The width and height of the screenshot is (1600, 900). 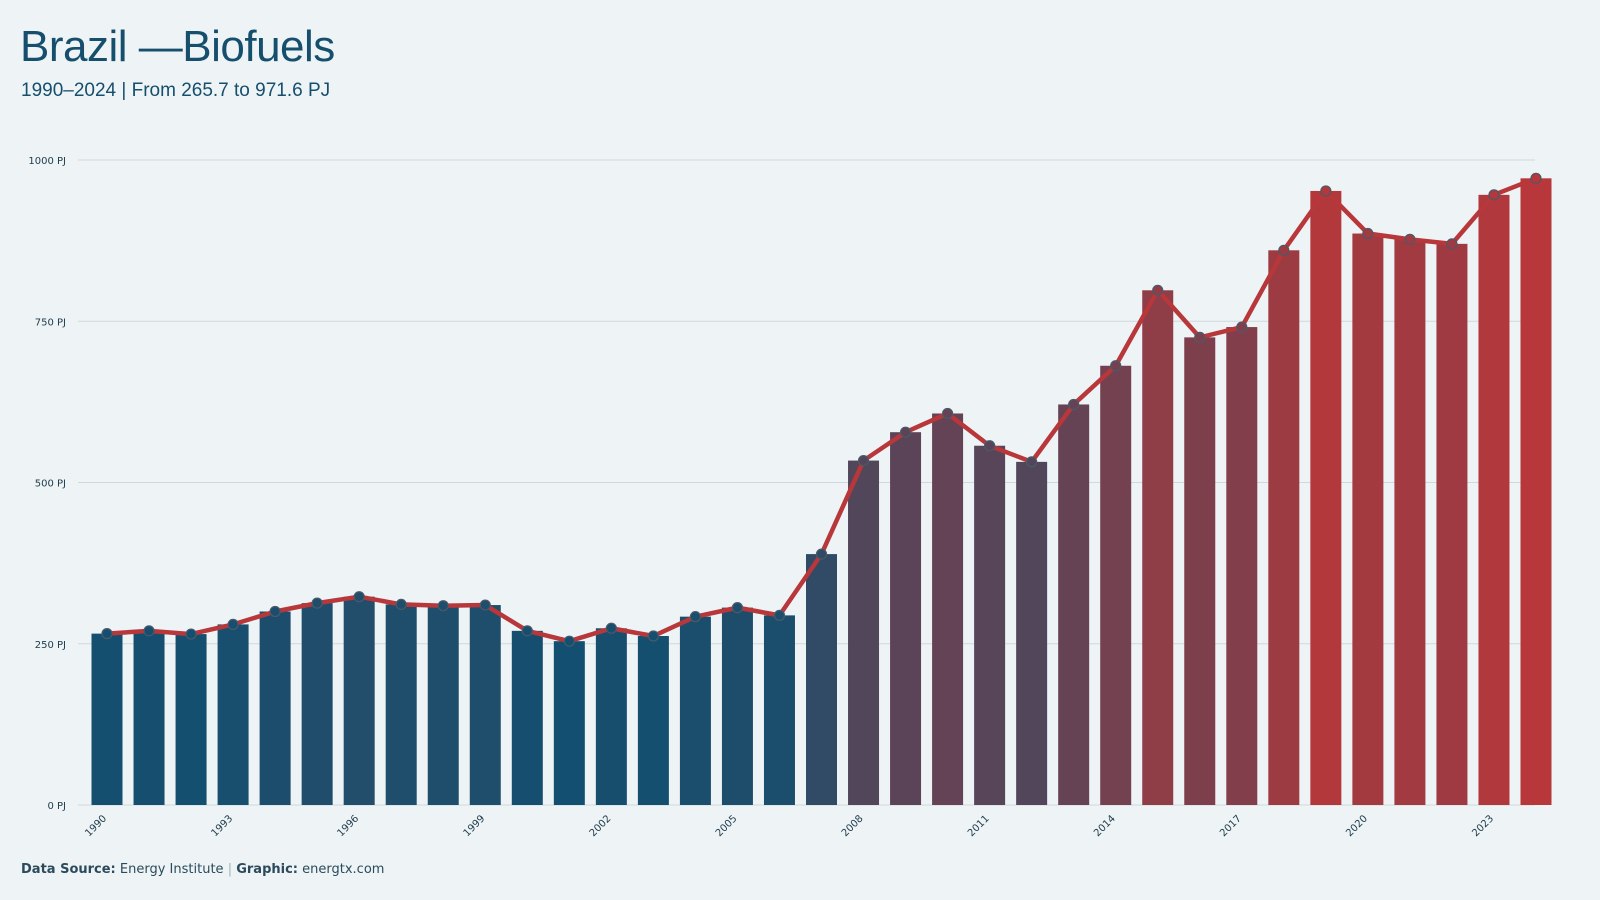 What do you see at coordinates (1483, 826) in the screenshot?
I see `x-tick-label: 2023` at bounding box center [1483, 826].